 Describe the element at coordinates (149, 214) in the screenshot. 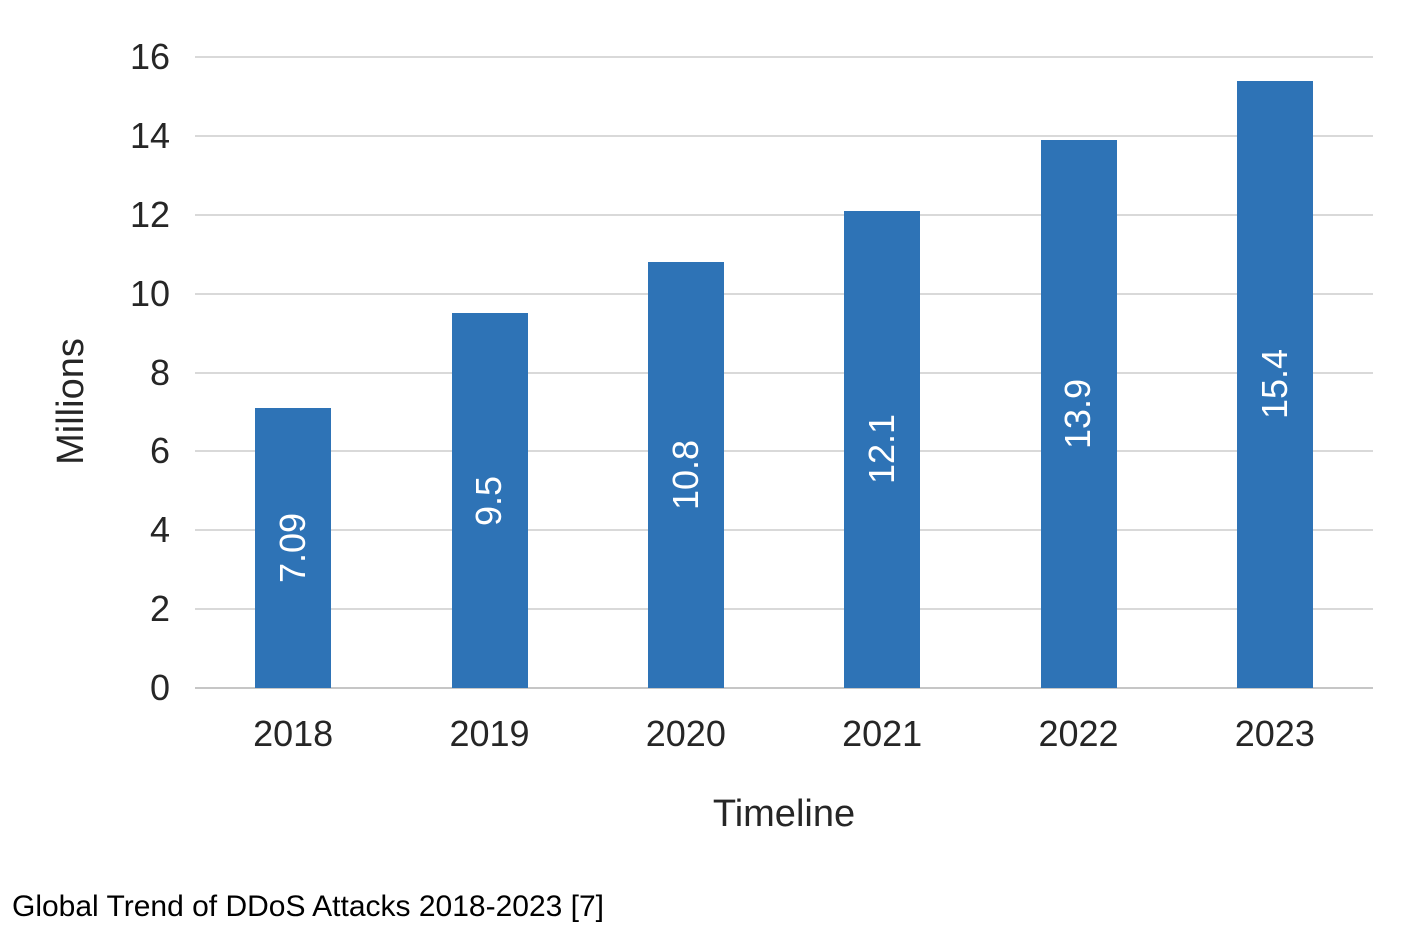

I see `y-tick-label-12: 12` at that location.